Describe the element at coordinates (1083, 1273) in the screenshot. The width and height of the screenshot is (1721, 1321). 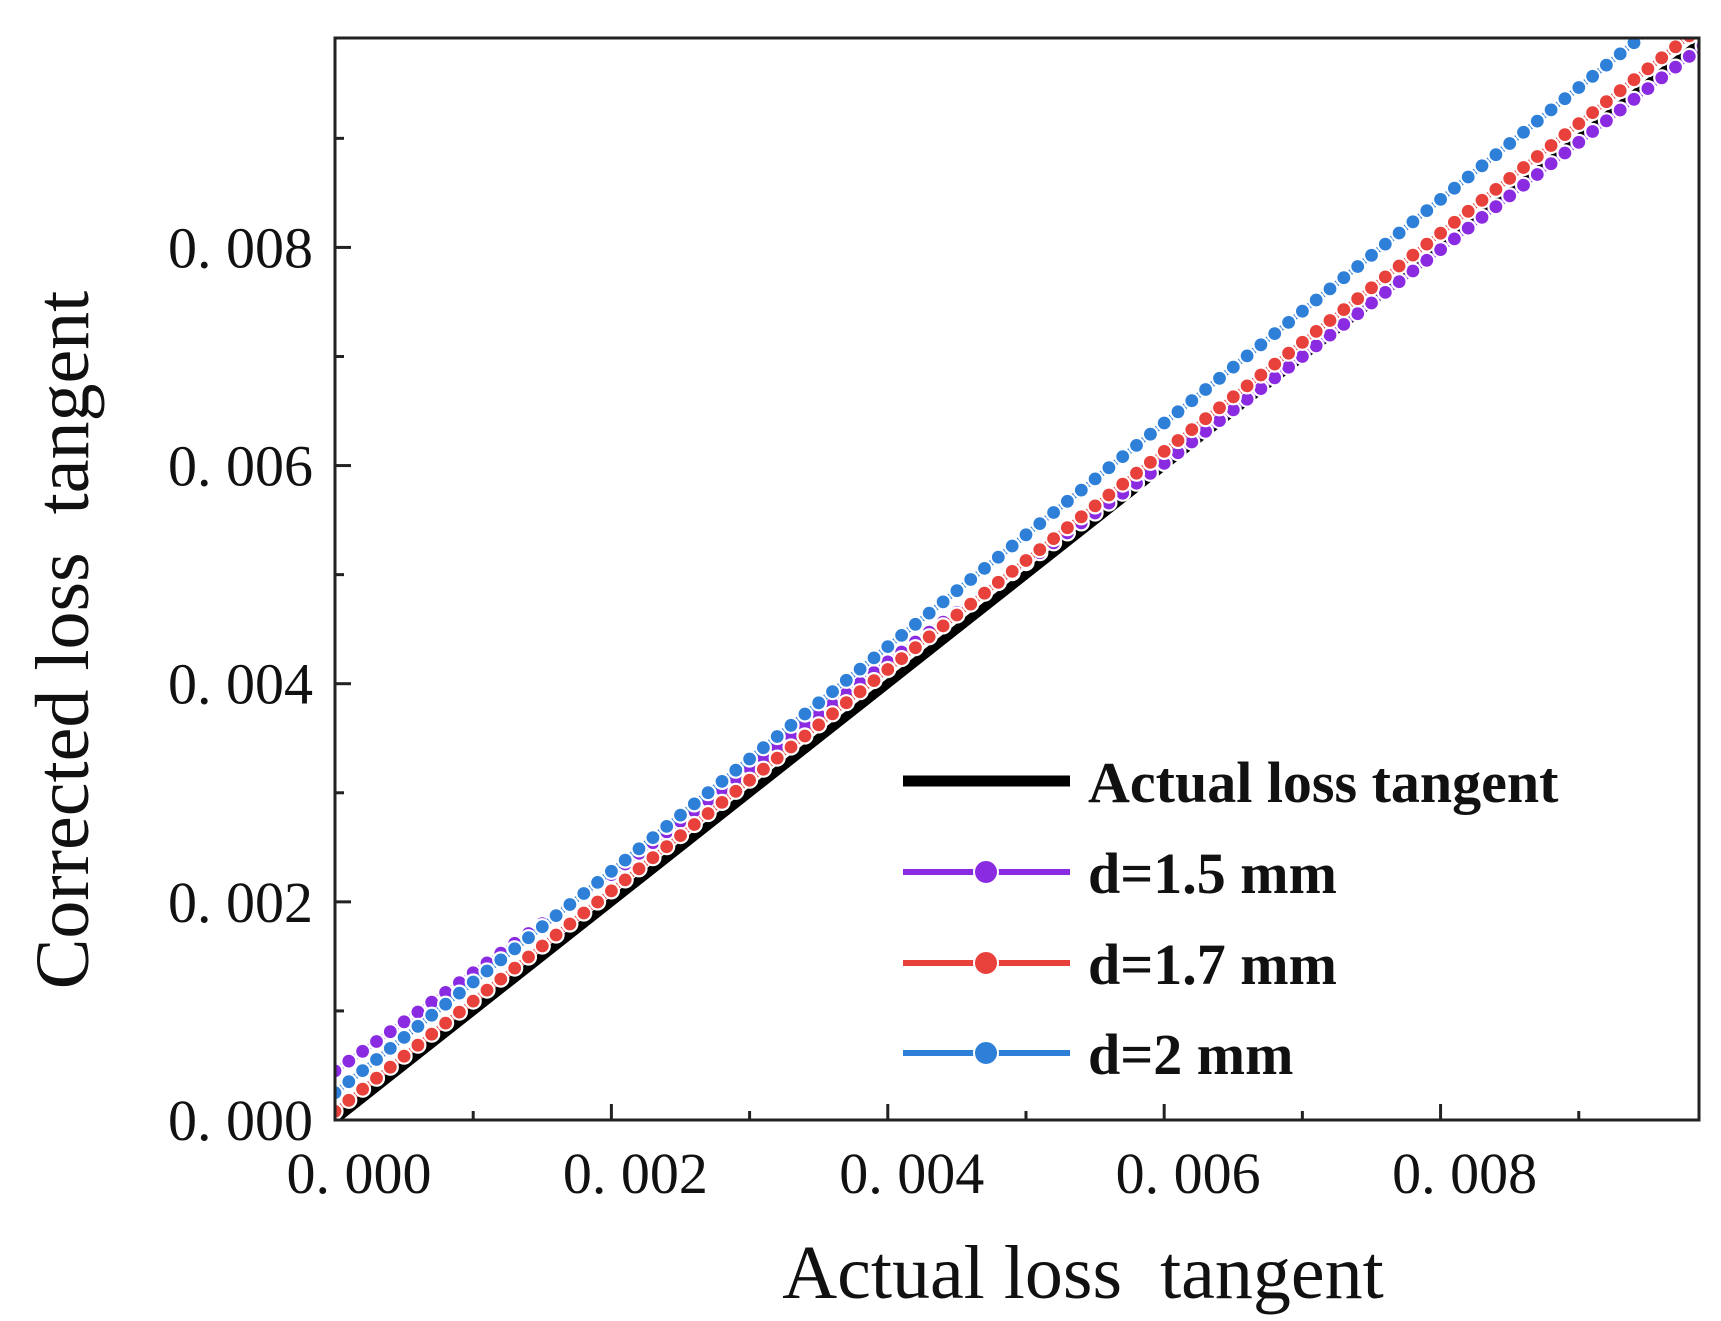
I see `x-axis-title: Actual loss tangent` at that location.